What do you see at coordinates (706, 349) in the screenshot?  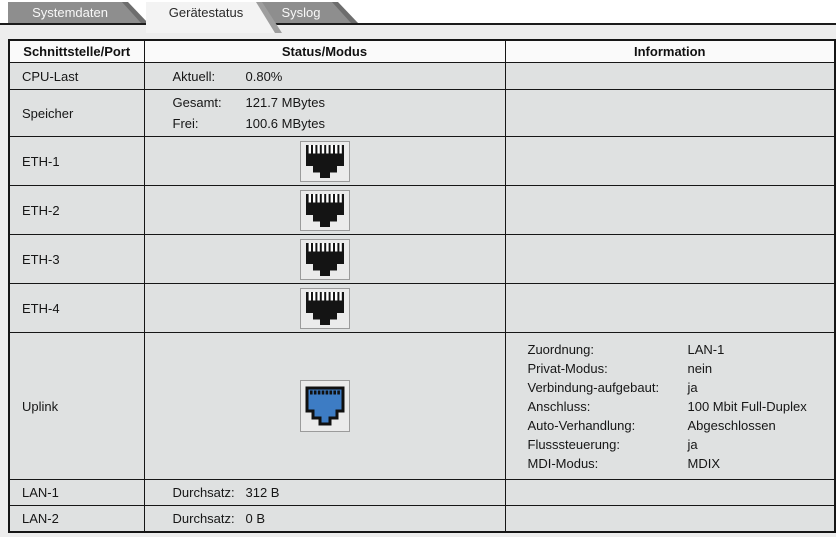 I see `info-value: LAN-1` at bounding box center [706, 349].